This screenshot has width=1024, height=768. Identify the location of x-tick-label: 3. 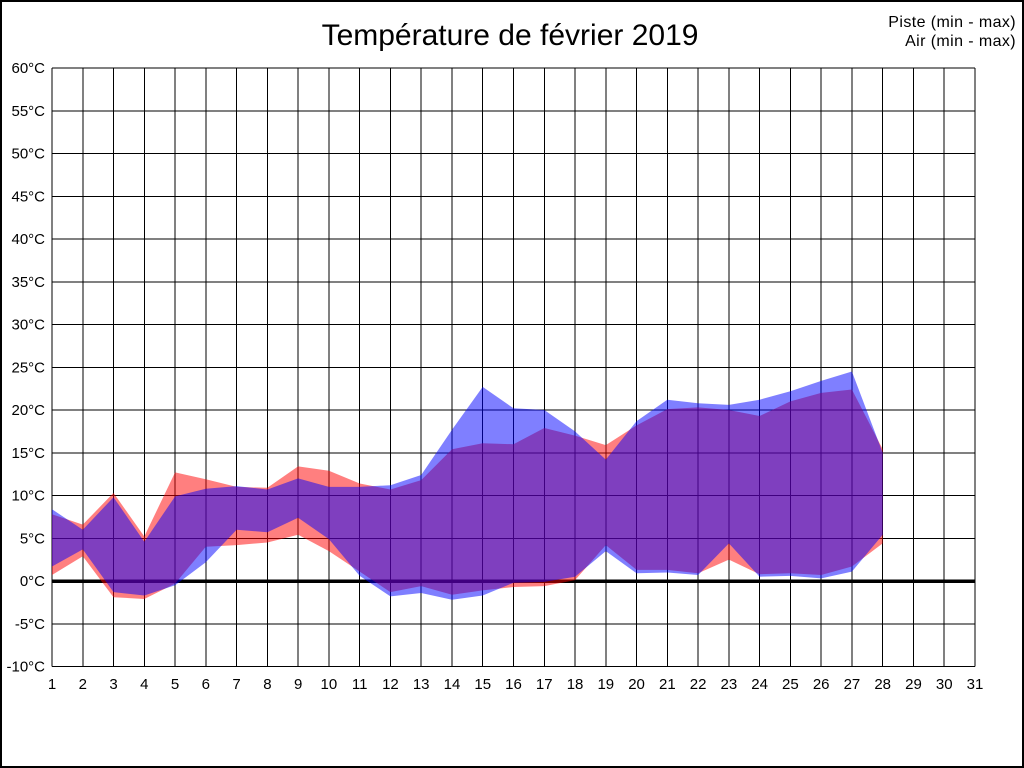
(113, 684).